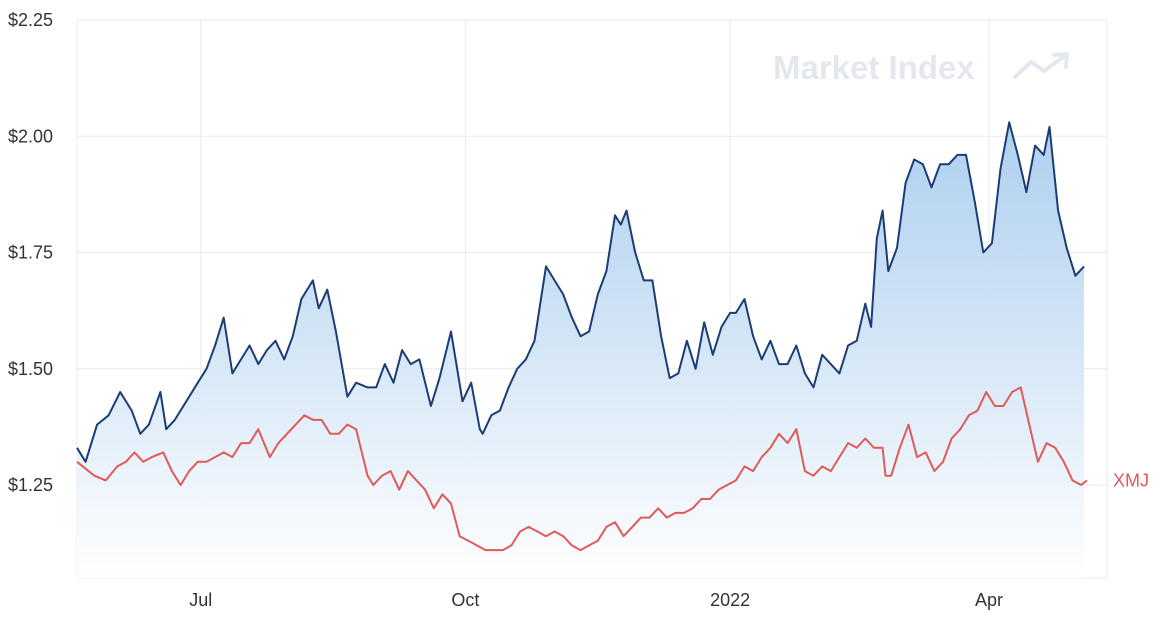  I want to click on y-tick-label: $2.00, so click(30, 136).